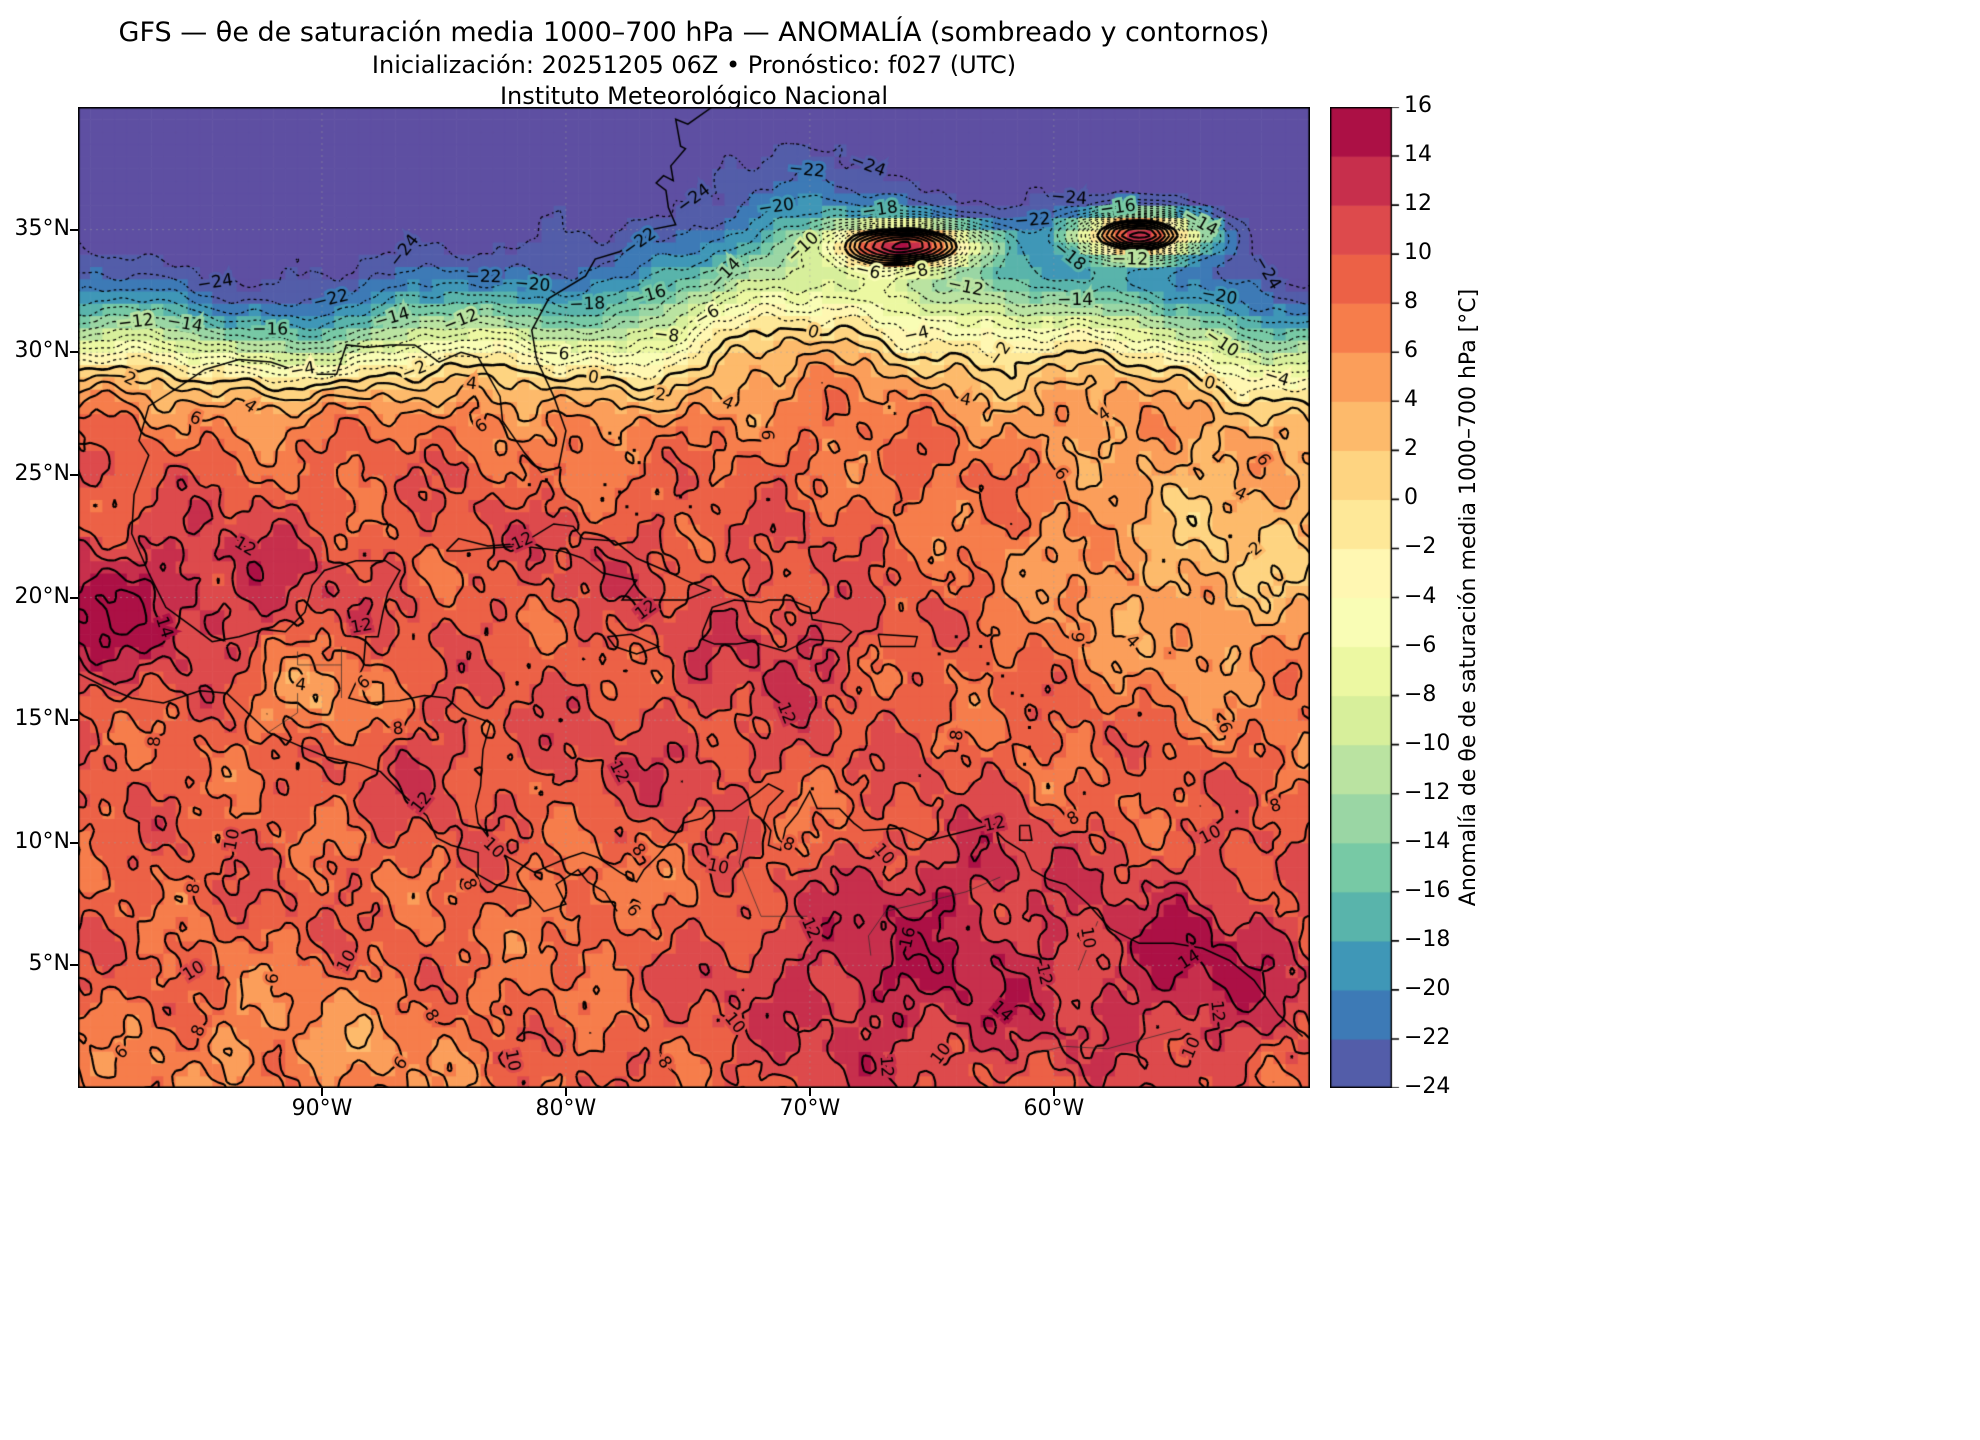 The width and height of the screenshot is (1980, 1440). Describe the element at coordinates (1418, 253) in the screenshot. I see `colorbar-tick-label: 10` at that location.